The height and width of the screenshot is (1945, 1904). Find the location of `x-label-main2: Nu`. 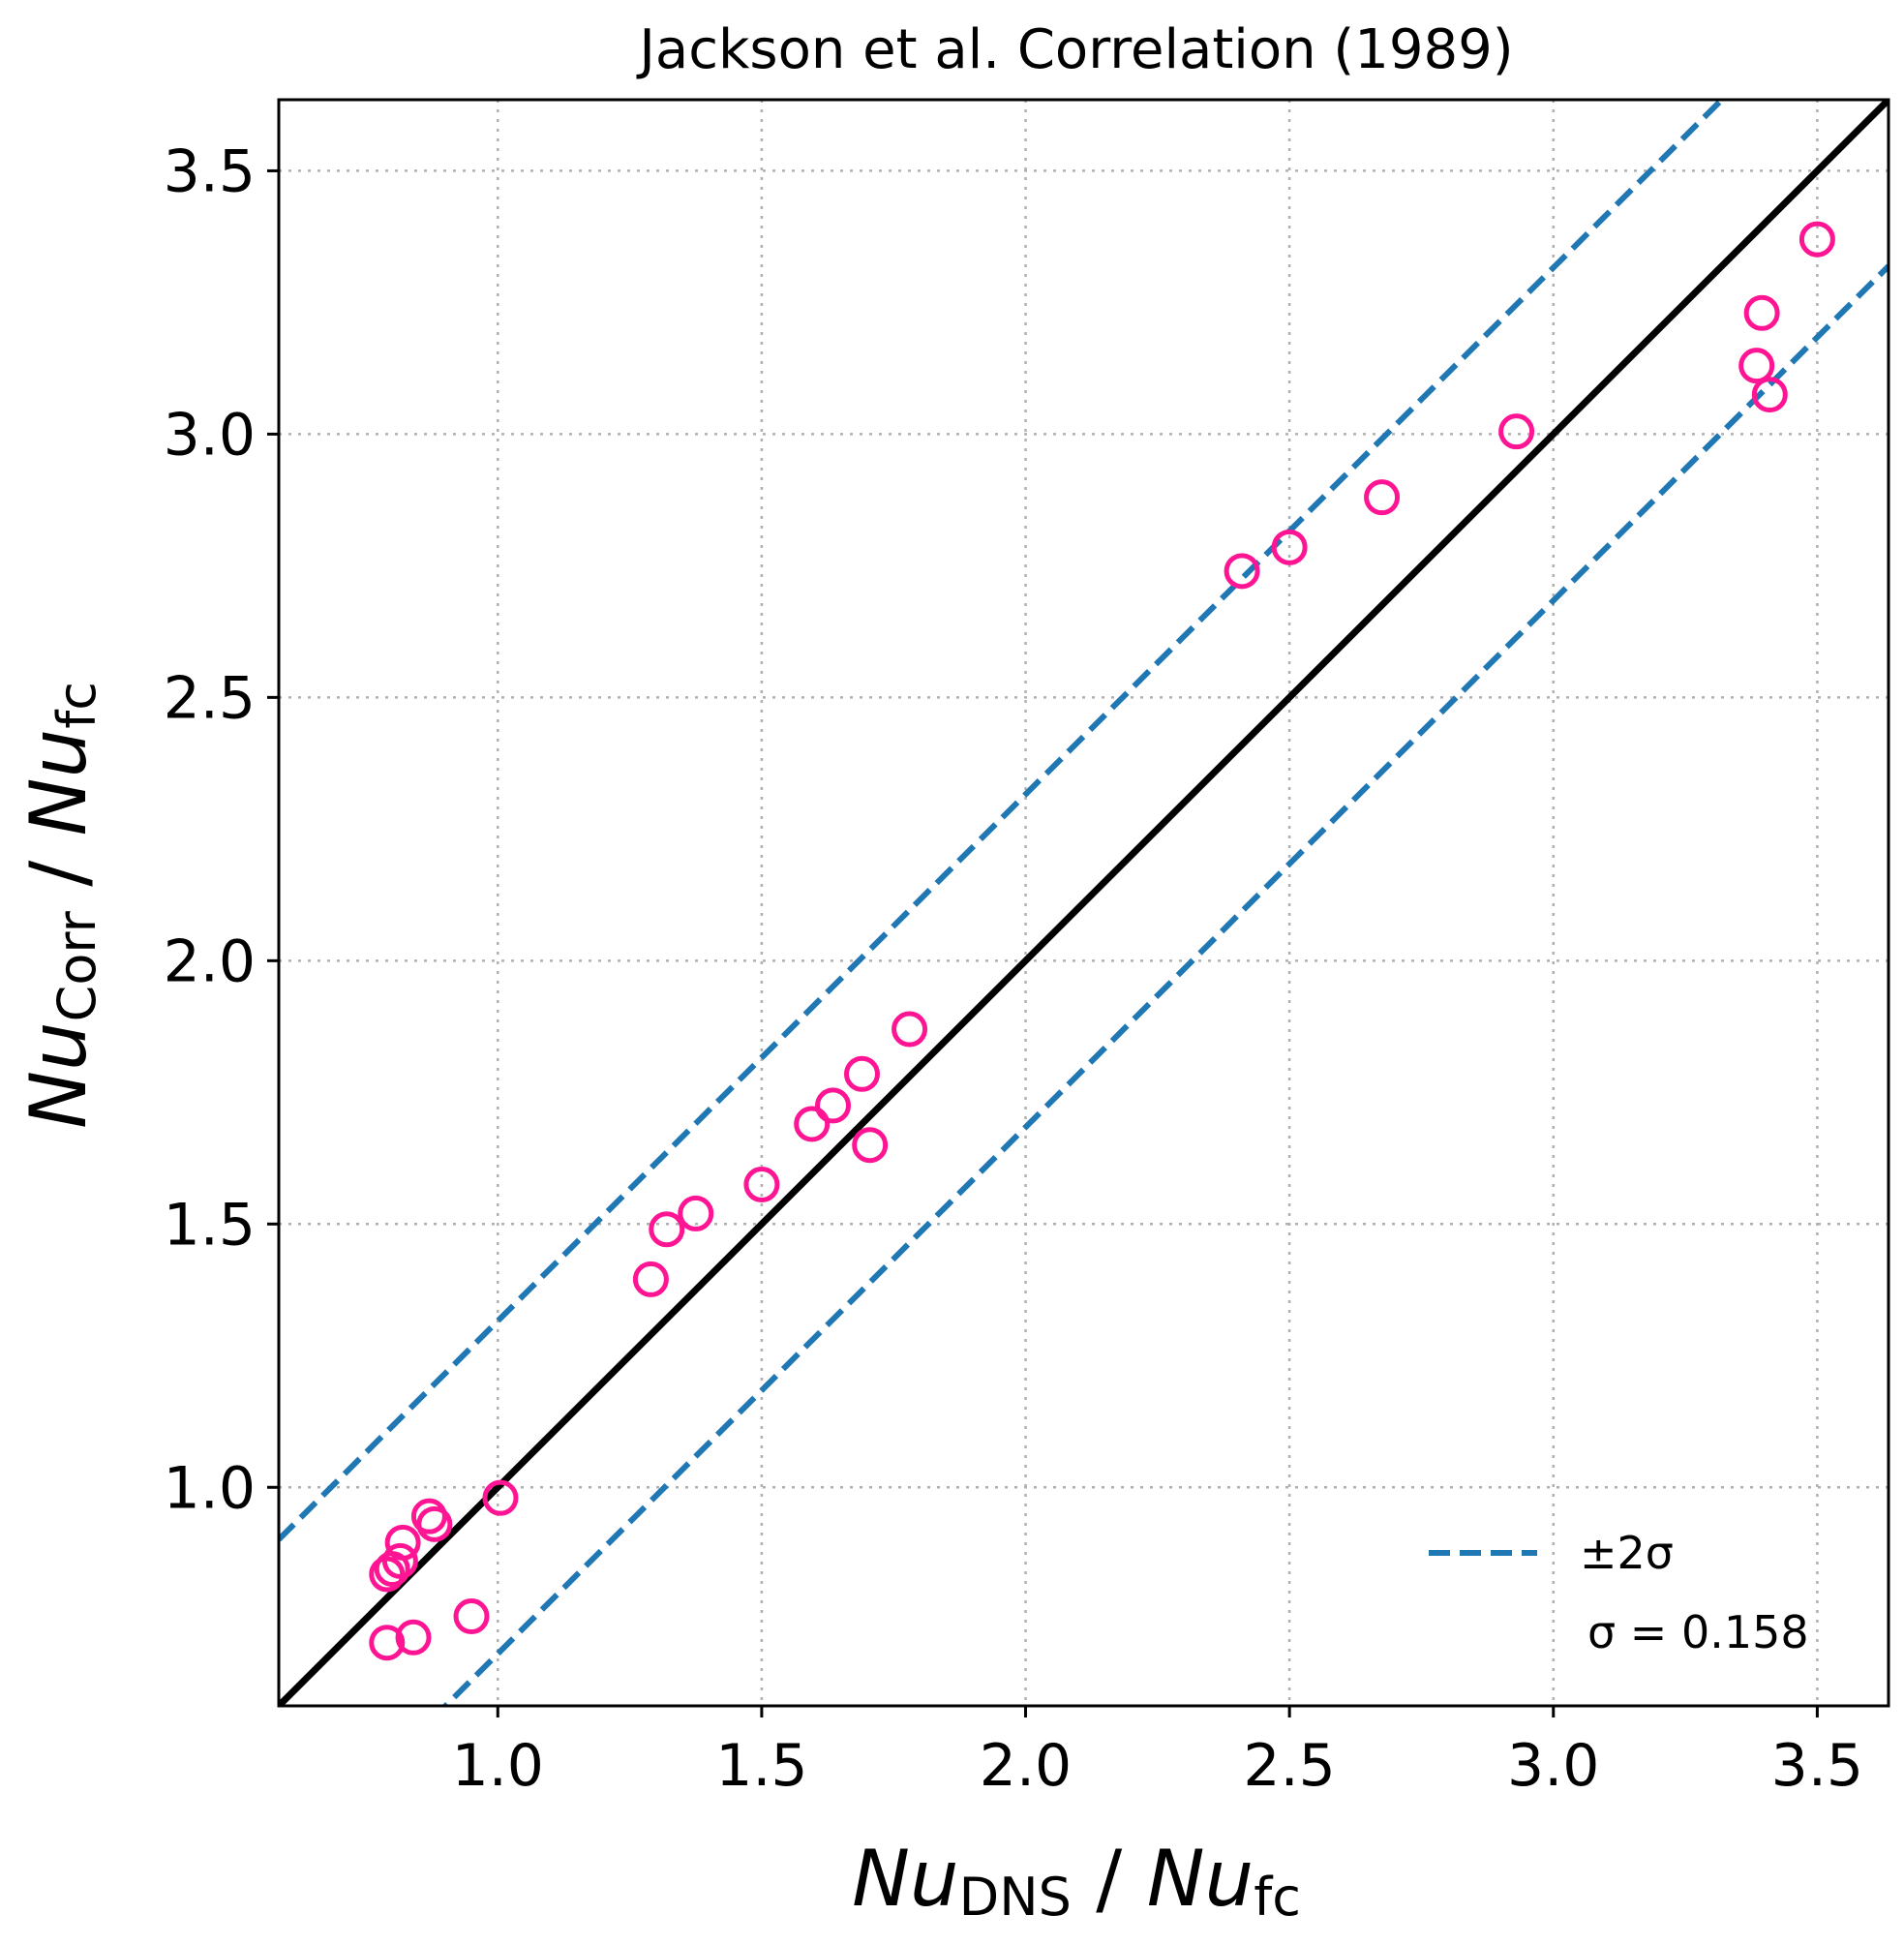

x-label-main2: Nu is located at coordinates (1200, 1879).